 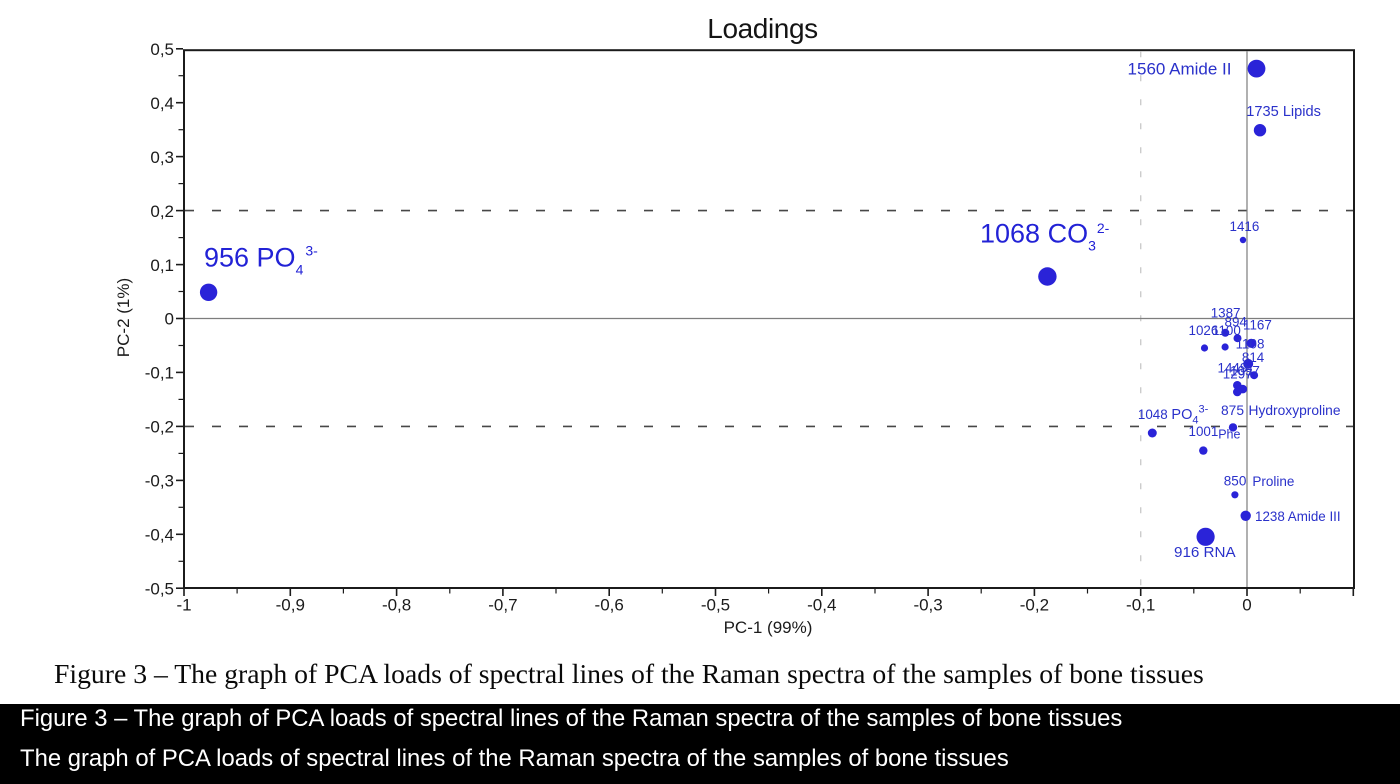 I want to click on svg-text: 0,2, so click(x=162, y=211).